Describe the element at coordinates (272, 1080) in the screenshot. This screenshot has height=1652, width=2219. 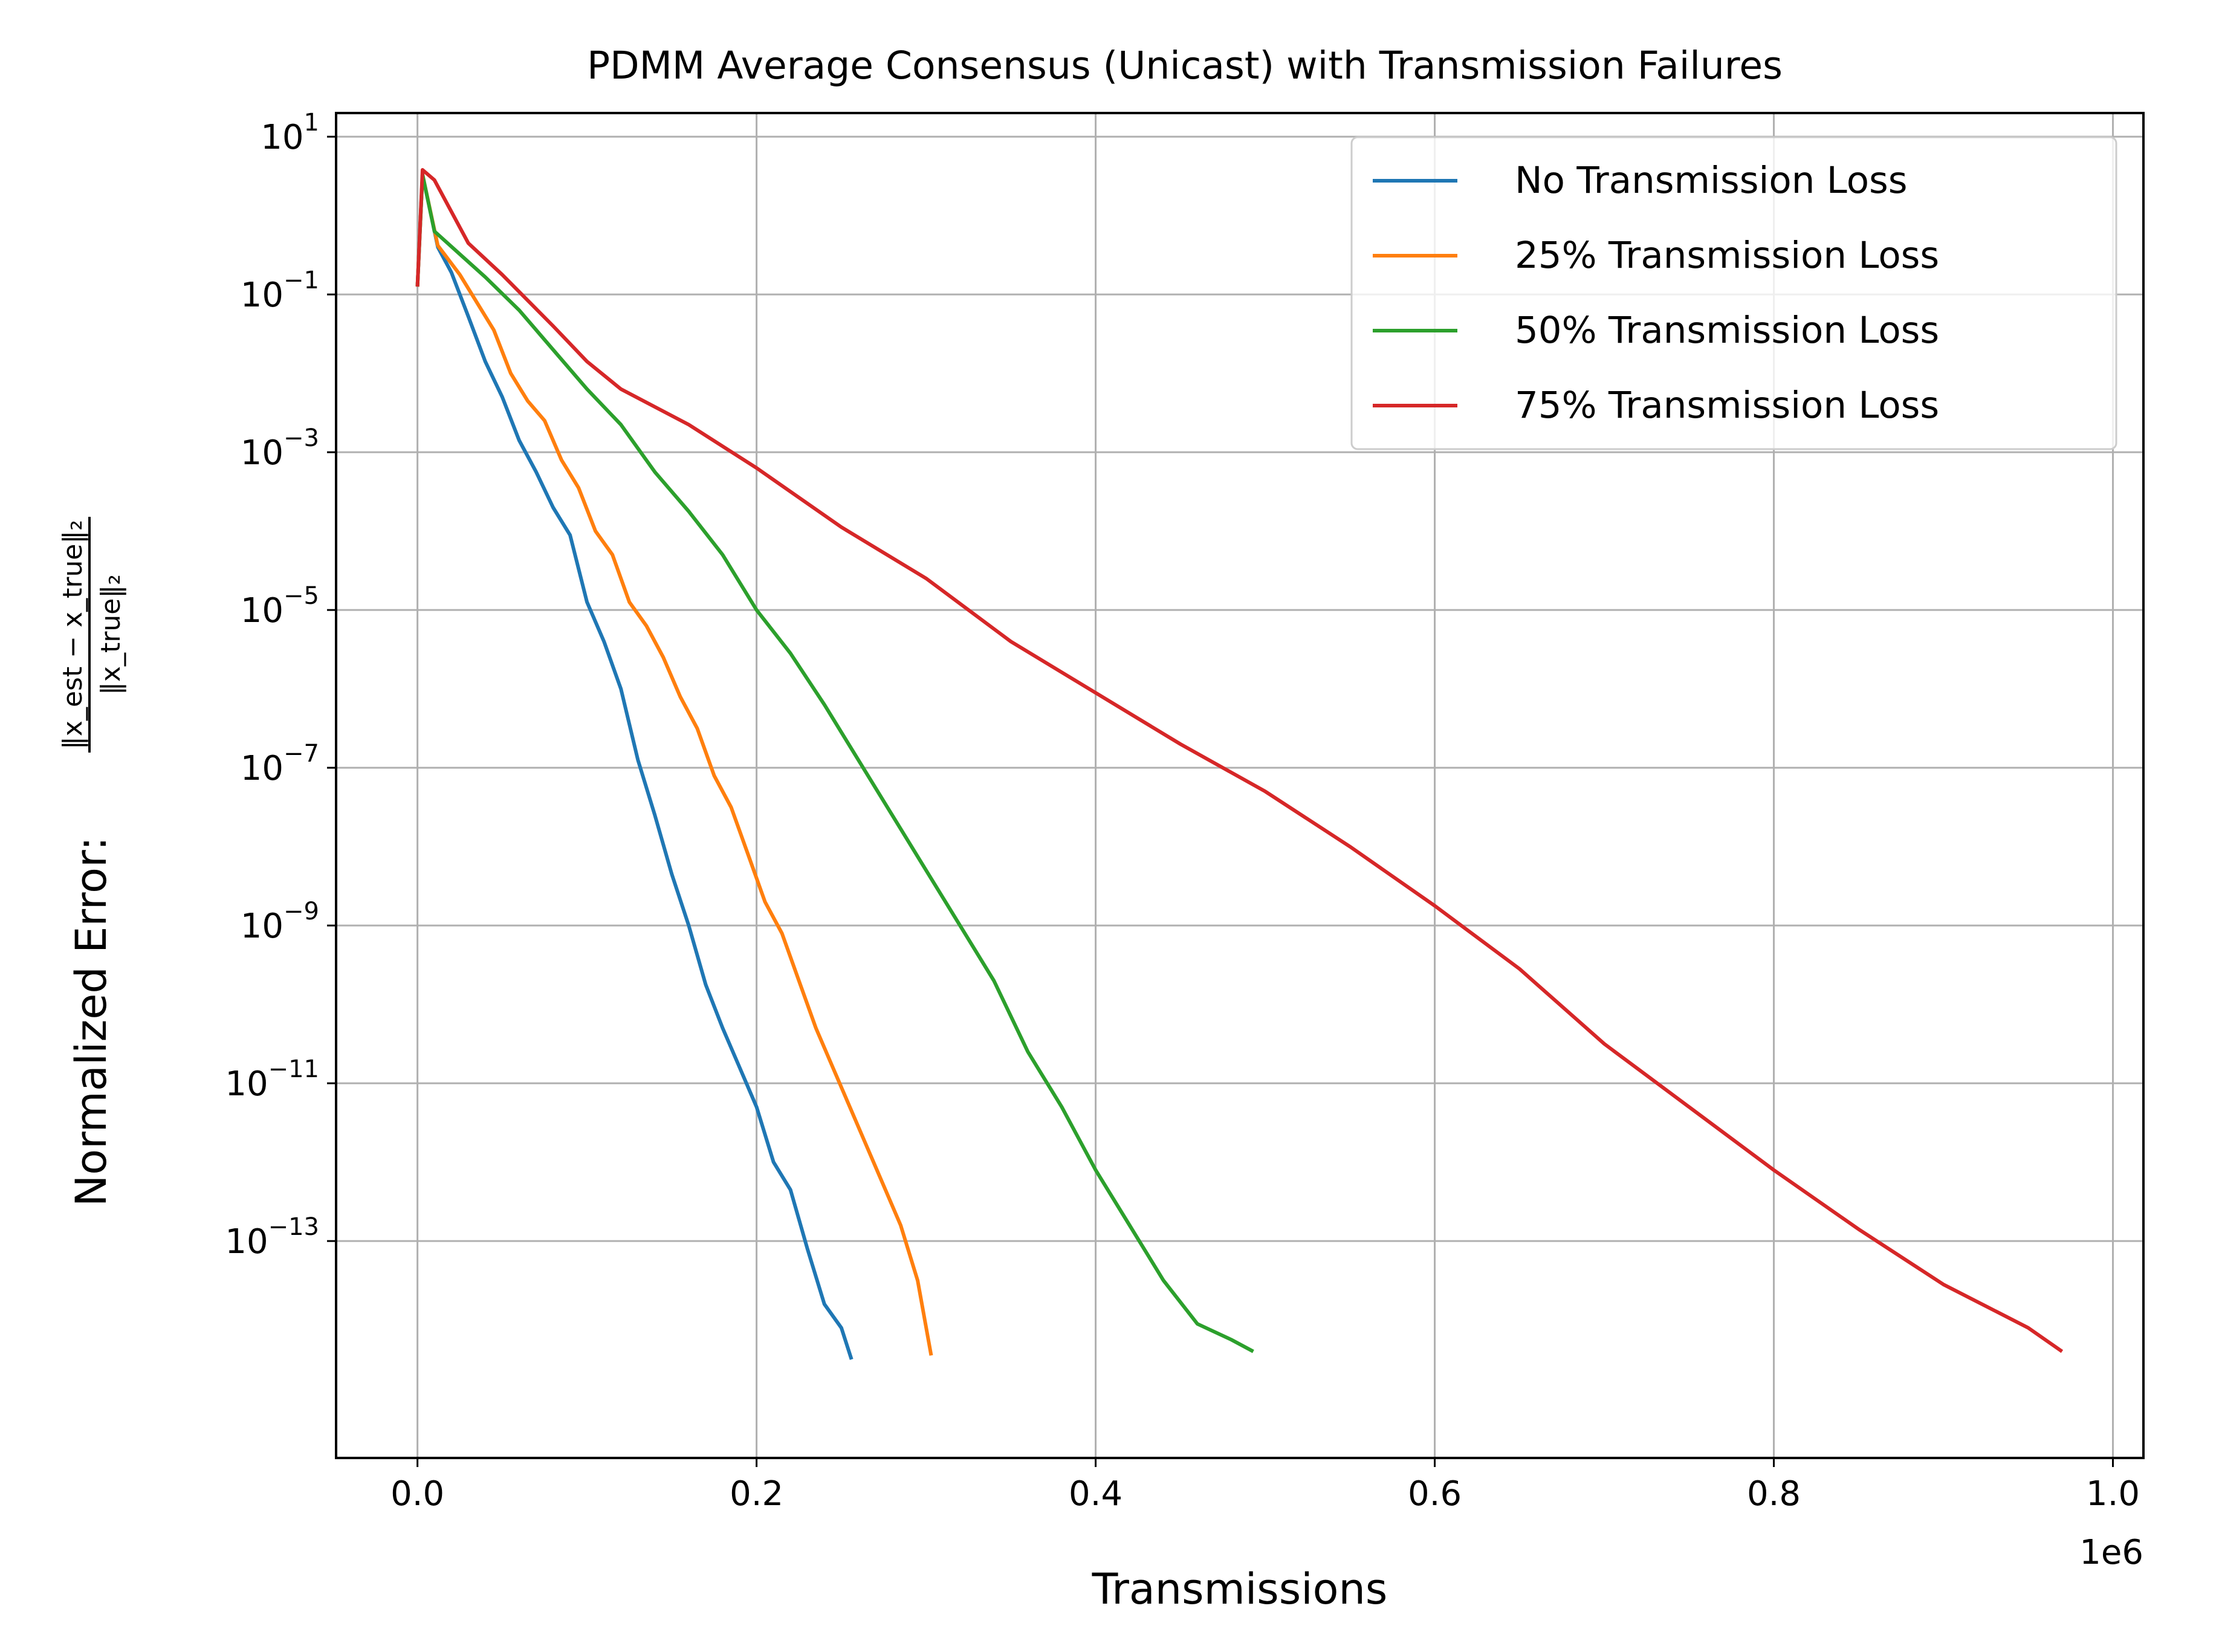
I see `y-tick-label: 10⁻¹¹` at that location.